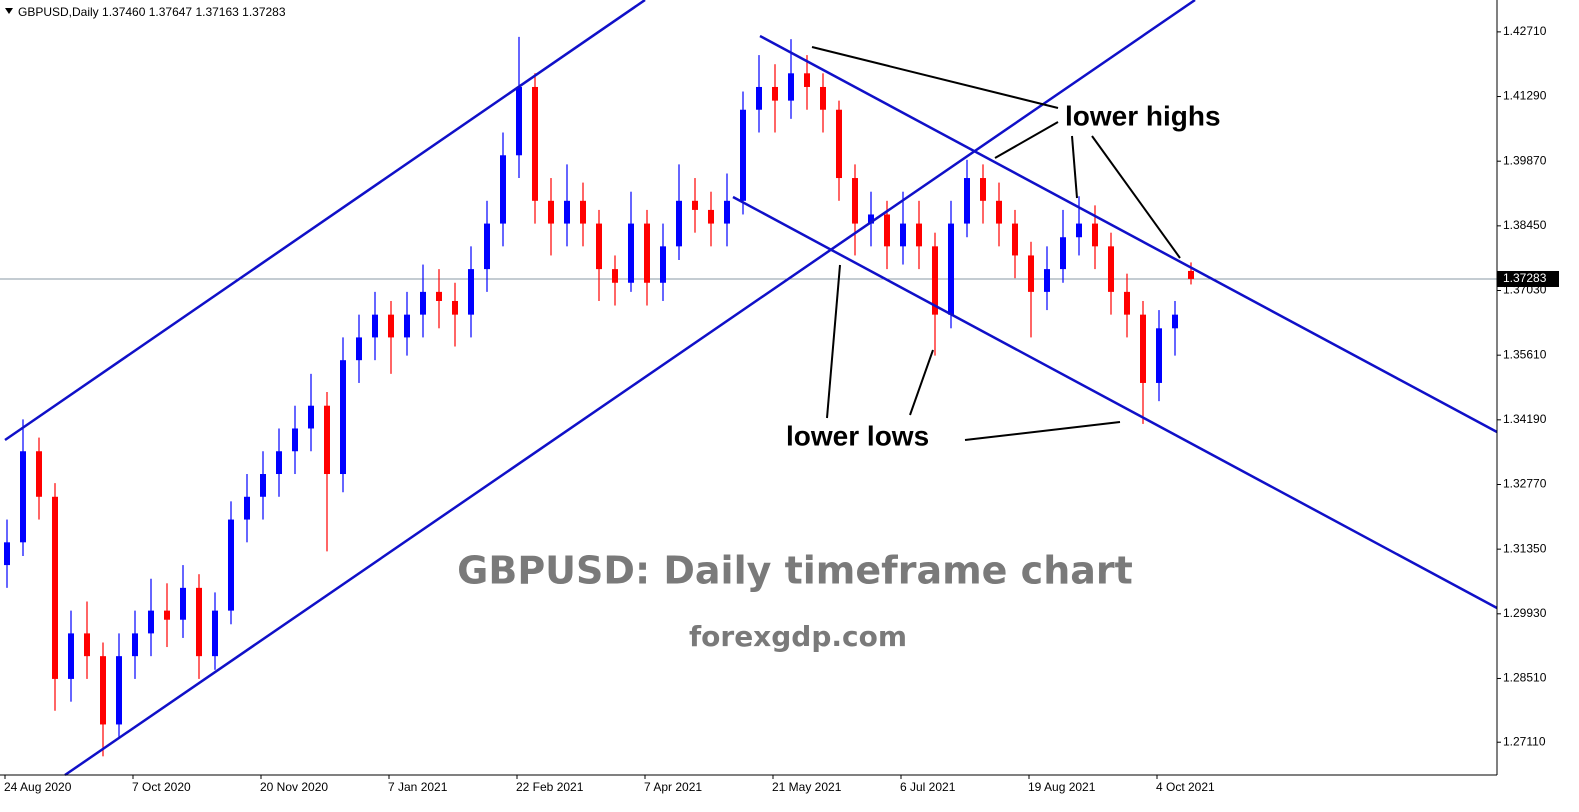 The image size is (1579, 812). Describe the element at coordinates (1525, 484) in the screenshot. I see `y-tick-label: 1.32770` at that location.